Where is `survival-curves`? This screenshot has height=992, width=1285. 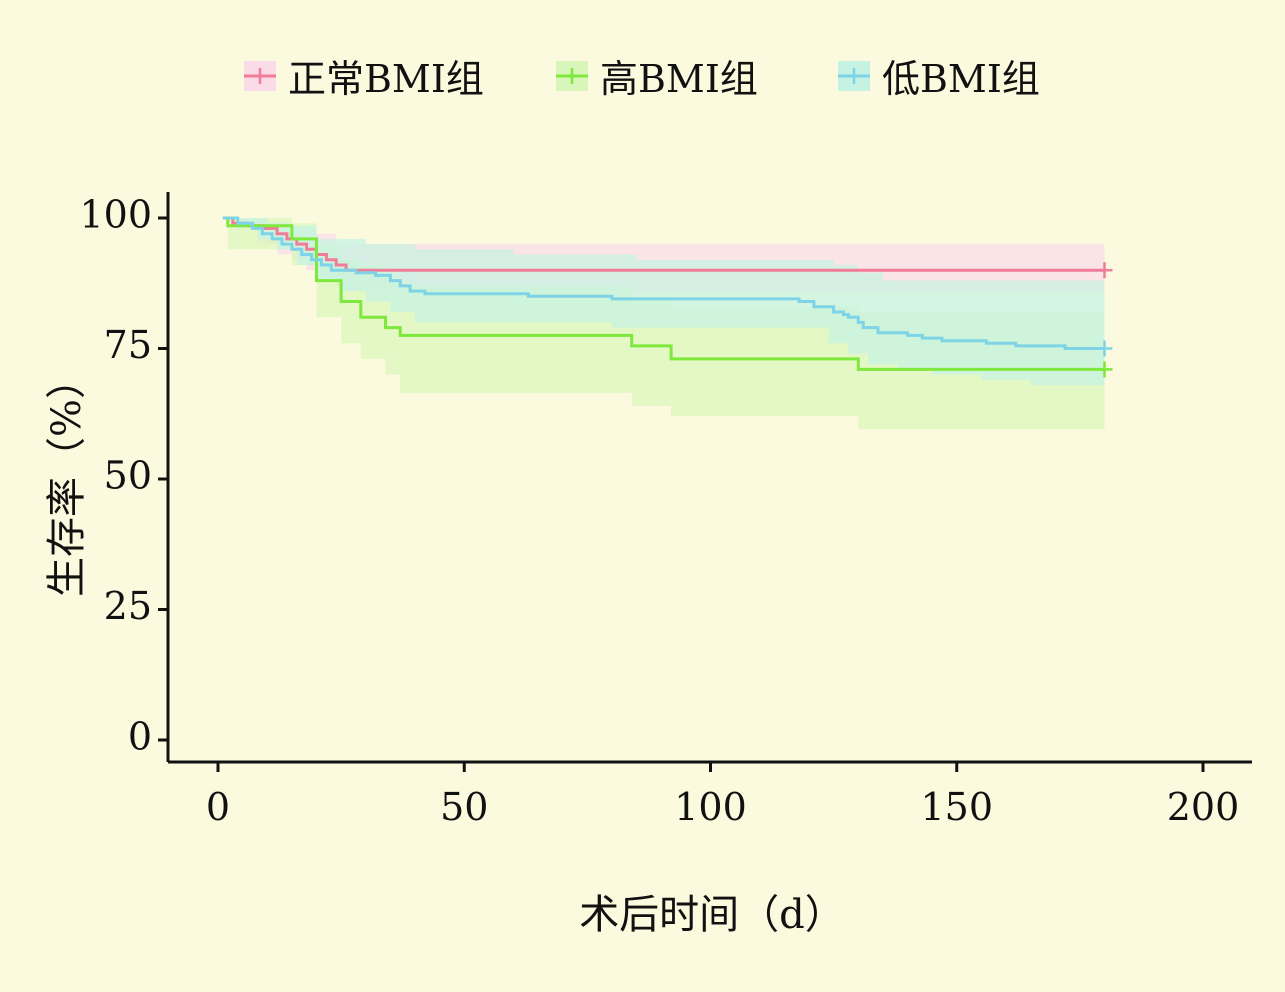 survival-curves is located at coordinates (667, 297).